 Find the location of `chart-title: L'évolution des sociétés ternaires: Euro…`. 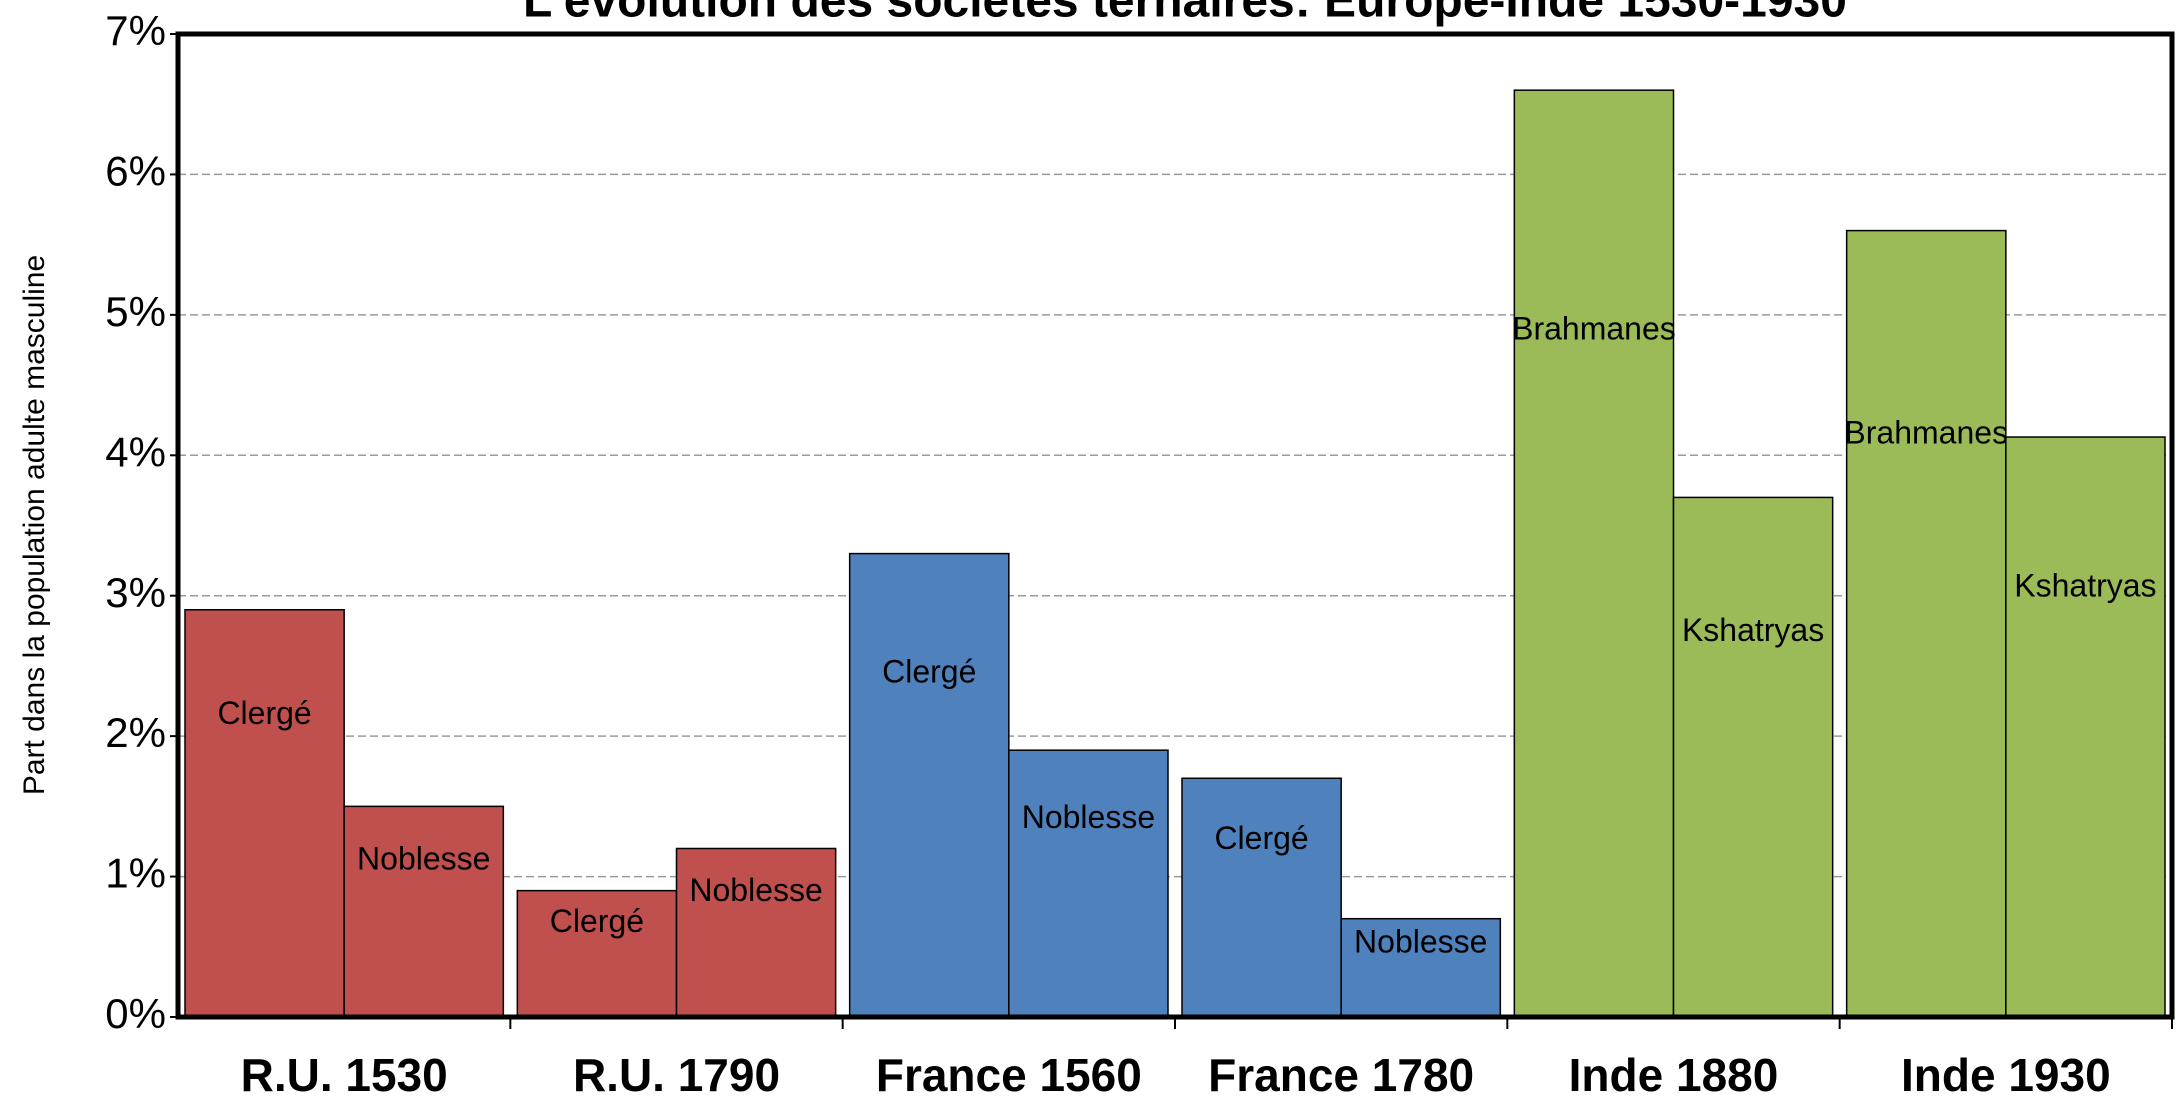

chart-title: L'évolution des sociétés ternaires: Euro… is located at coordinates (1185, 14).